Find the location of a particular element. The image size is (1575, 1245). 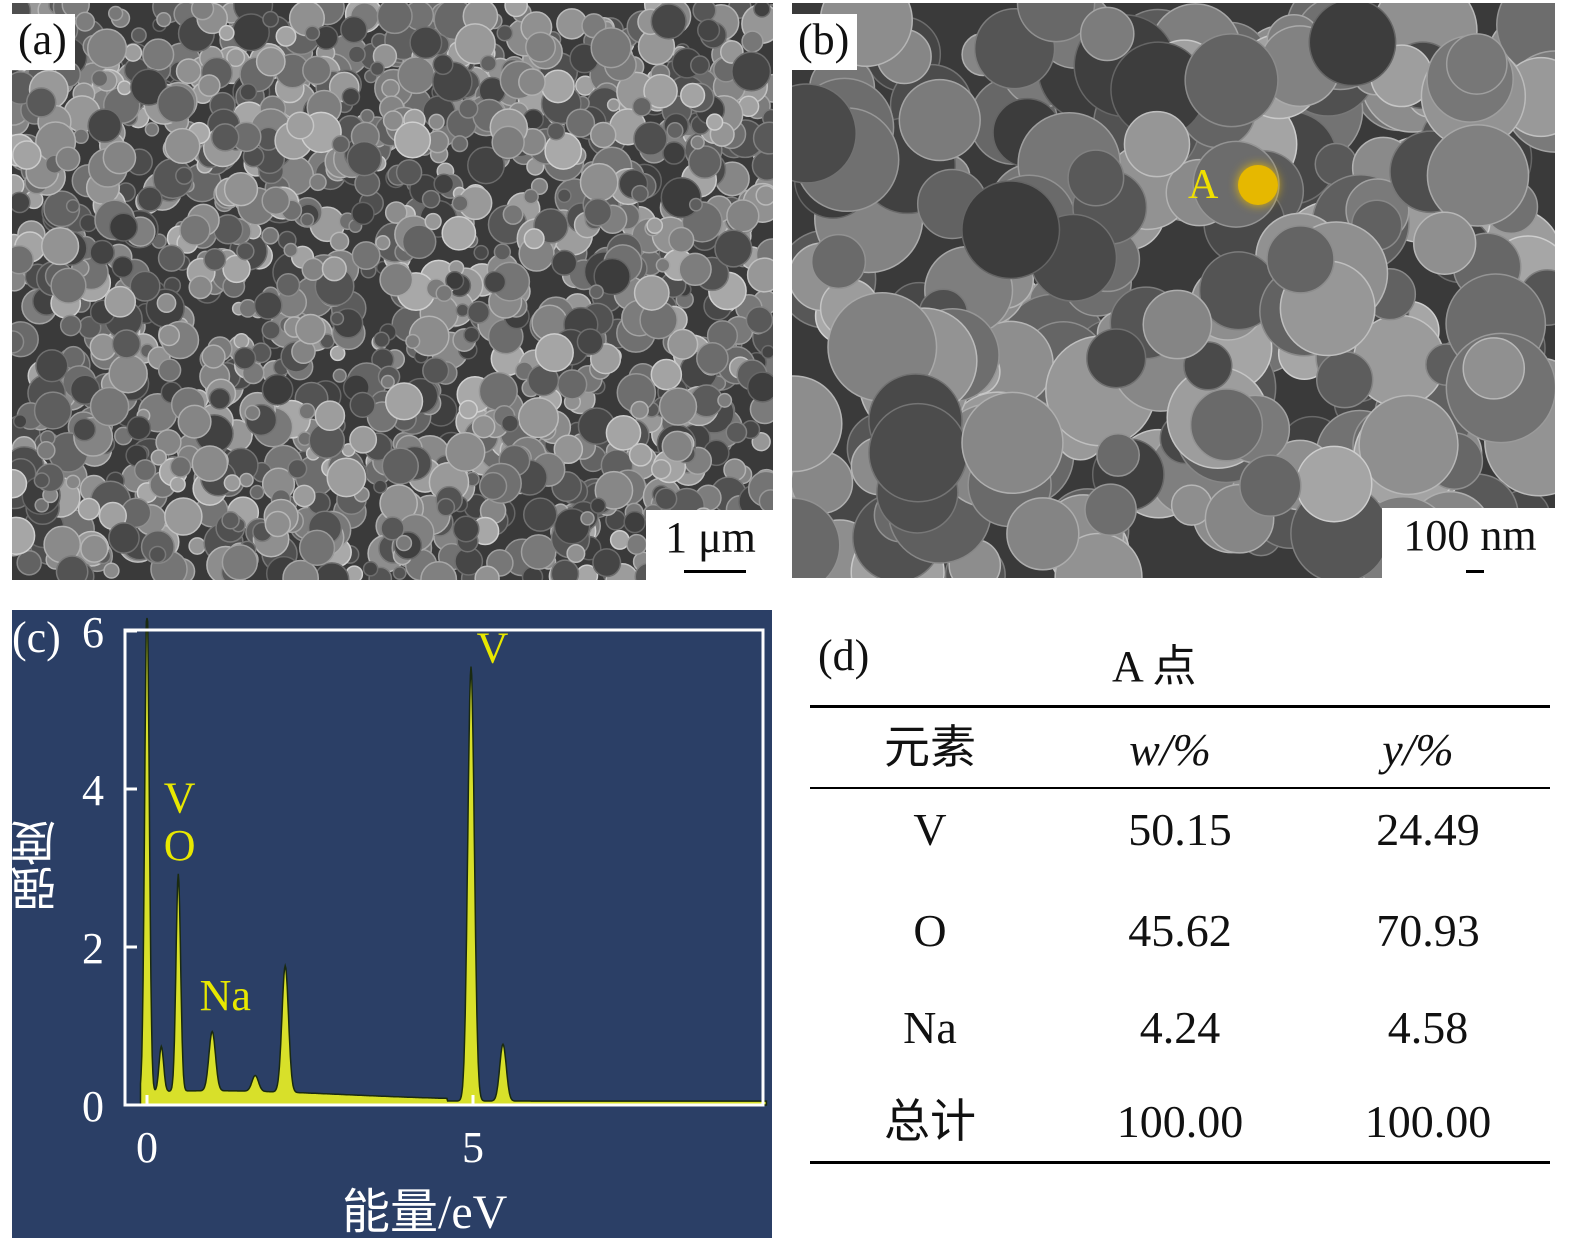

cell-y: 100.00 is located at coordinates (1428, 1121).